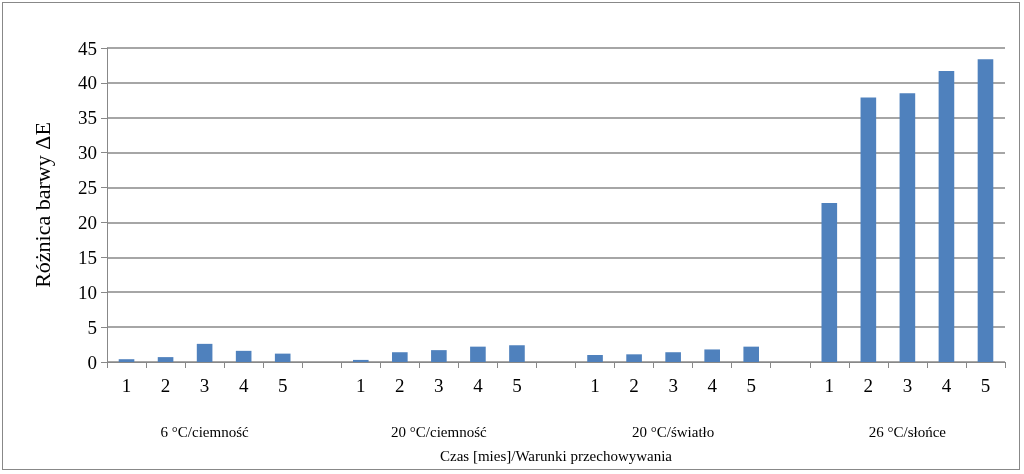 Image resolution: width=1024 pixels, height=474 pixels. I want to click on y-tick-label: 45, so click(87, 48).